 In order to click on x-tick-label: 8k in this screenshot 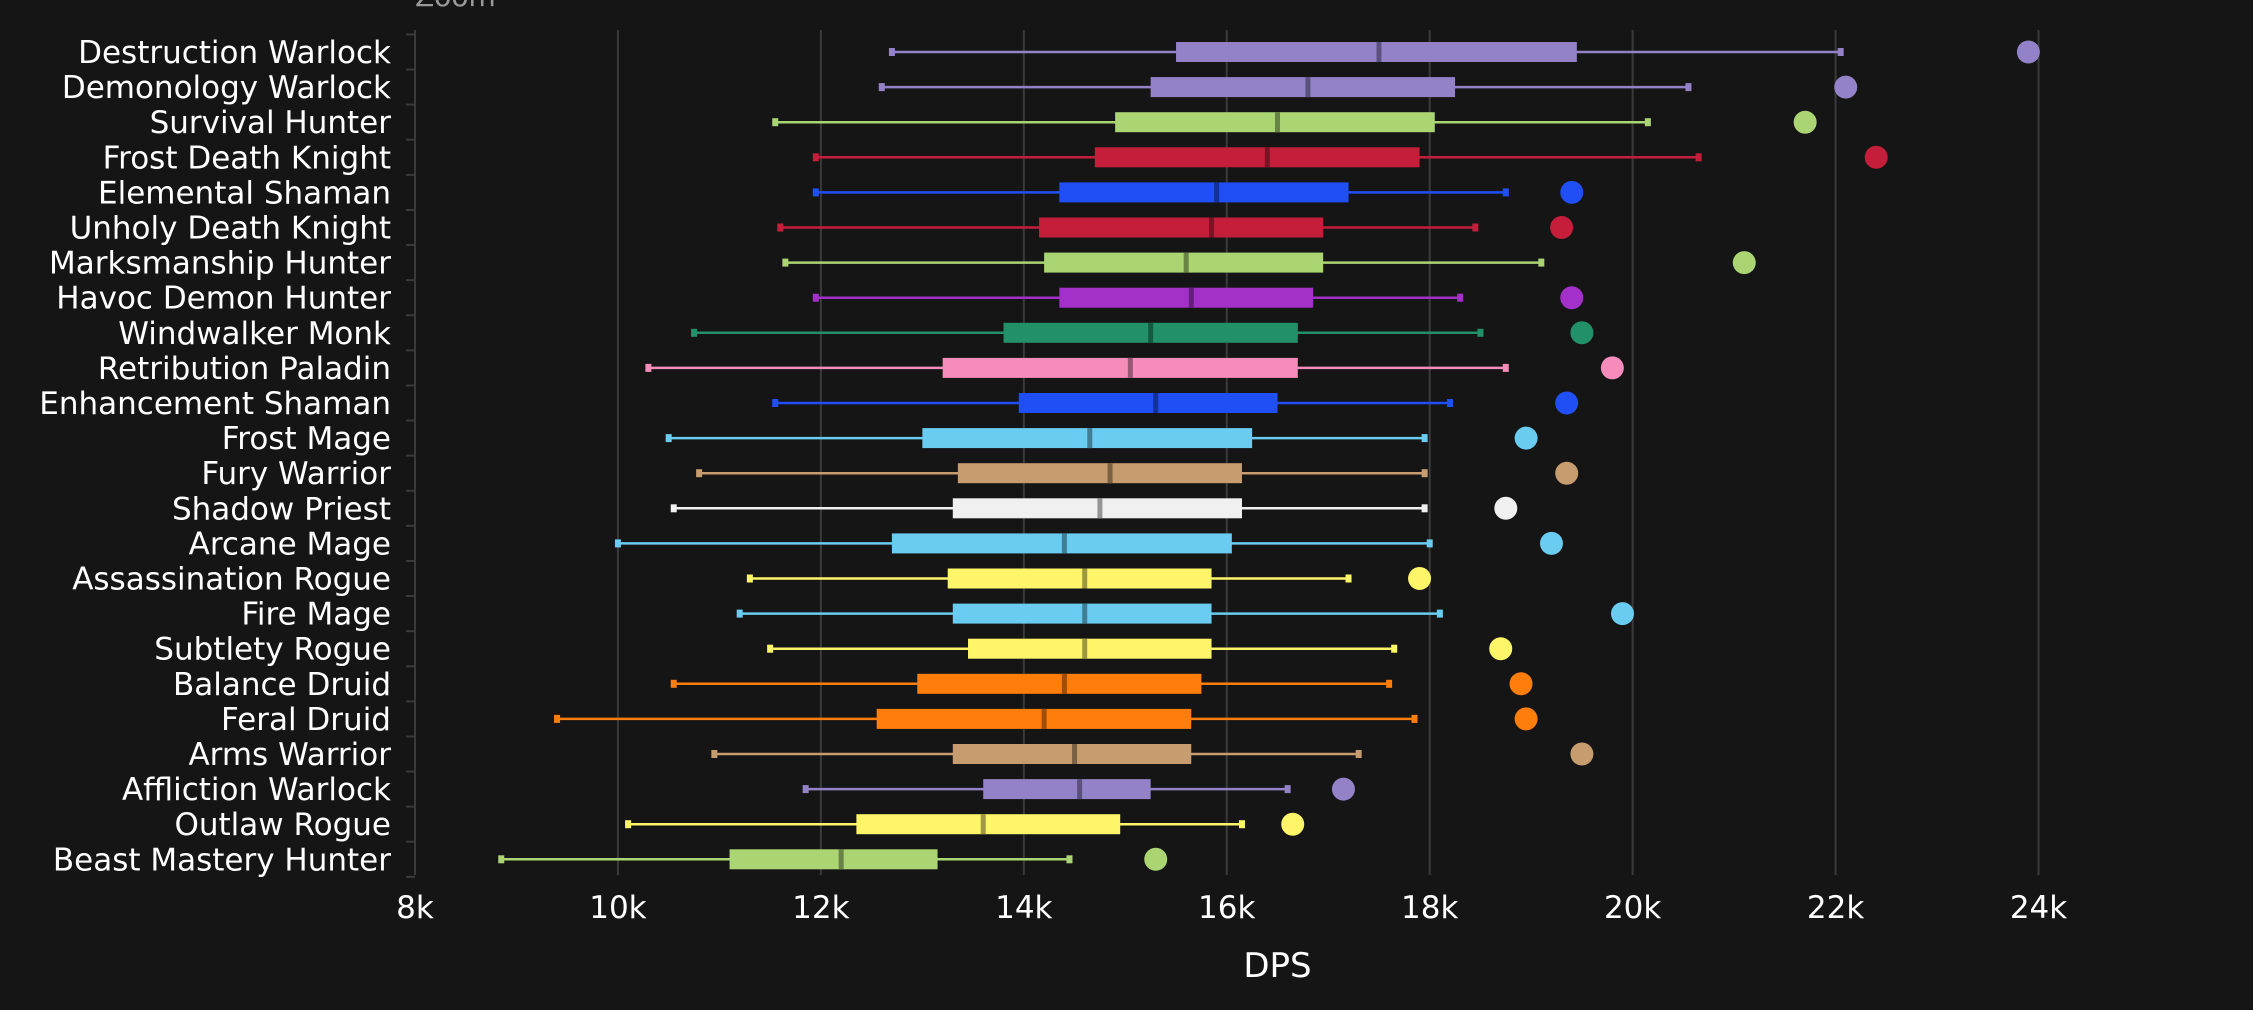, I will do `click(415, 908)`.